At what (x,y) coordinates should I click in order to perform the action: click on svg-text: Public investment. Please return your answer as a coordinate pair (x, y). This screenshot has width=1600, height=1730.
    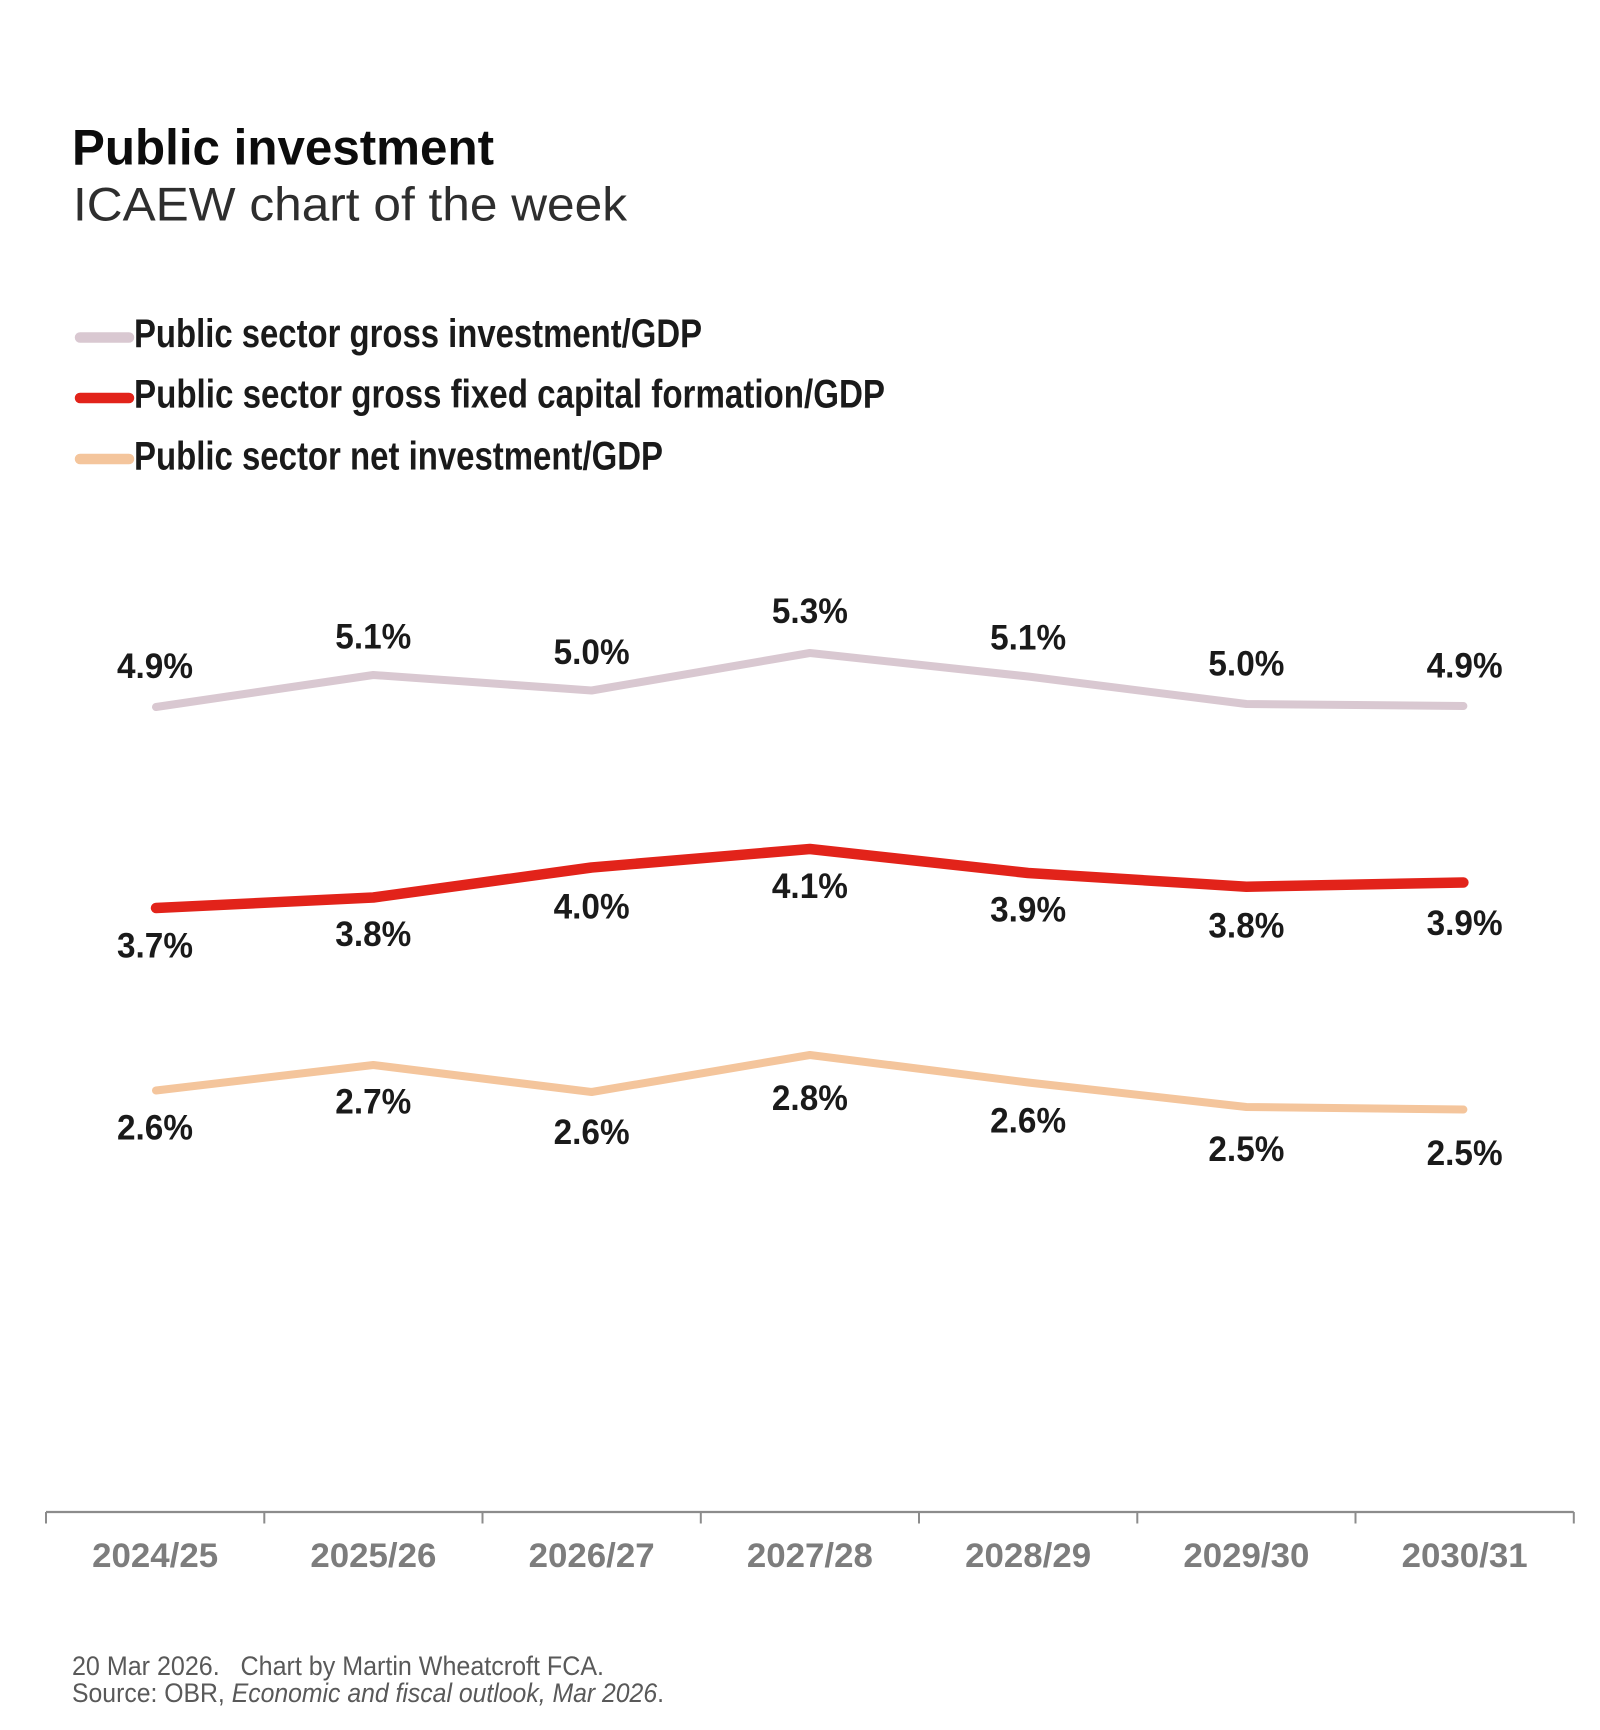
    Looking at the image, I should click on (283, 147).